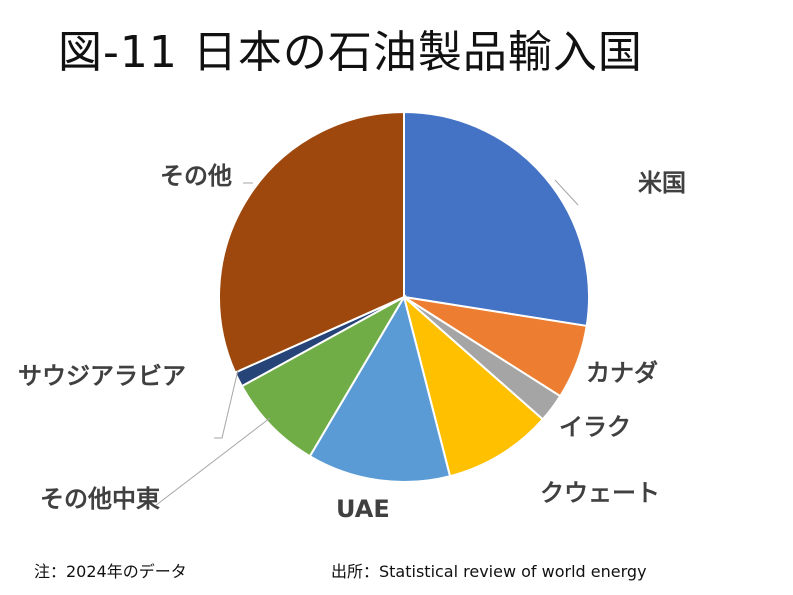 The width and height of the screenshot is (793, 595). Describe the element at coordinates (489, 571) in the screenshot. I see `source-note: 出所：Statistical review of world energy` at that location.